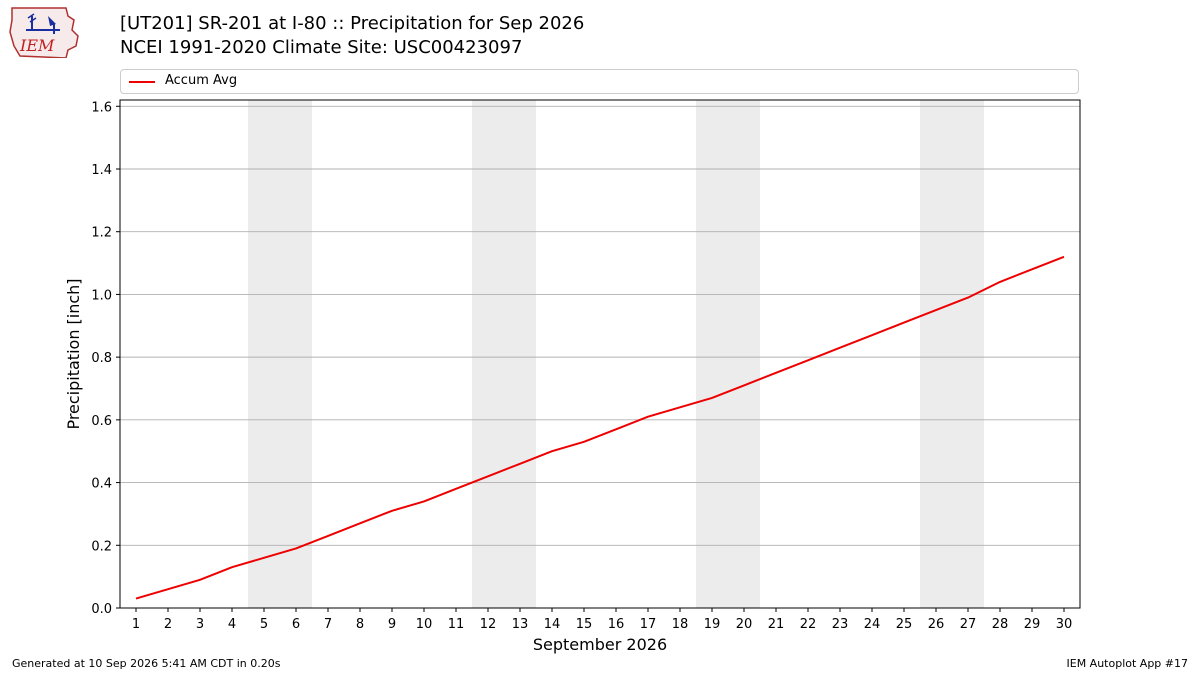 The height and width of the screenshot is (675, 1200). Describe the element at coordinates (488, 624) in the screenshot. I see `x-tick-label: 12` at that location.